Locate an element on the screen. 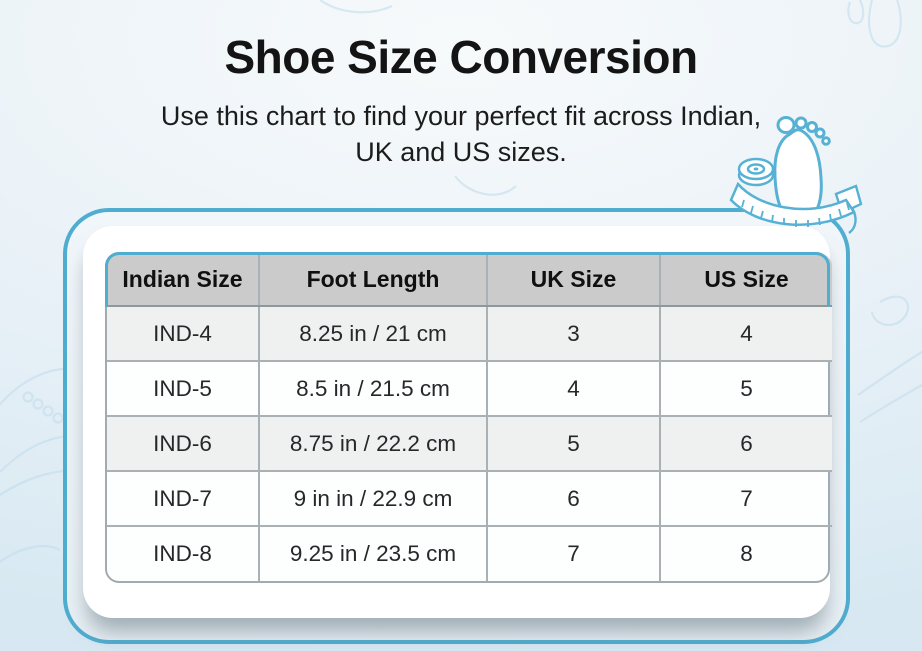  table-header-row: Indian Size Foot Length UK Size US Size is located at coordinates (469, 280).